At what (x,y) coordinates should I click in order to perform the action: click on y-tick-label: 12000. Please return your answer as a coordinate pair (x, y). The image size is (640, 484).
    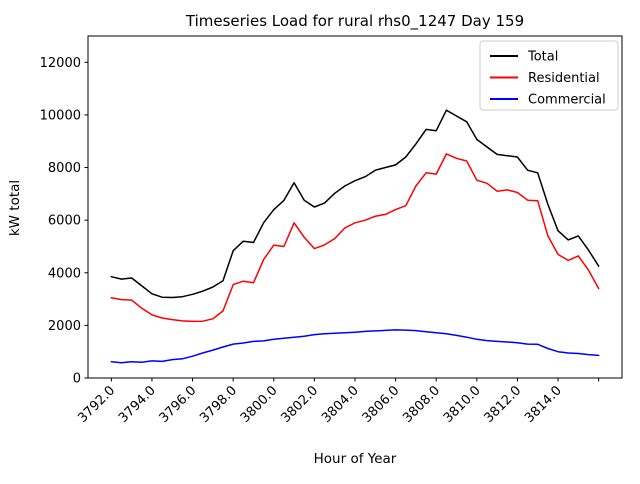
    Looking at the image, I should click on (60, 63).